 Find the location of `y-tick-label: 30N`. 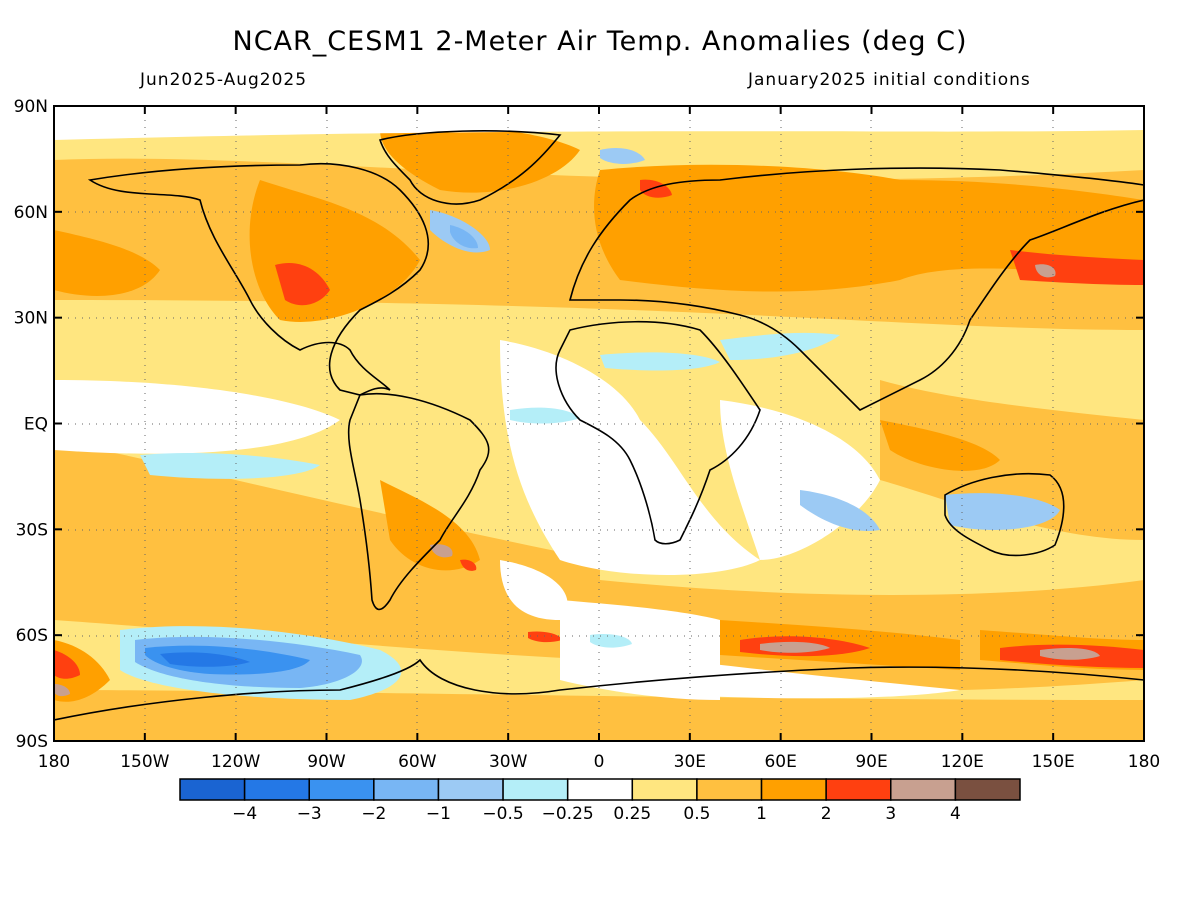

y-tick-label: 30N is located at coordinates (31, 319).